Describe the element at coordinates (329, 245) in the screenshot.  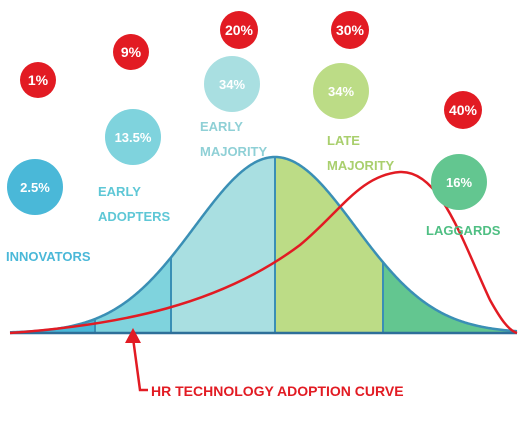
I see `segment-fill-late-majority` at that location.